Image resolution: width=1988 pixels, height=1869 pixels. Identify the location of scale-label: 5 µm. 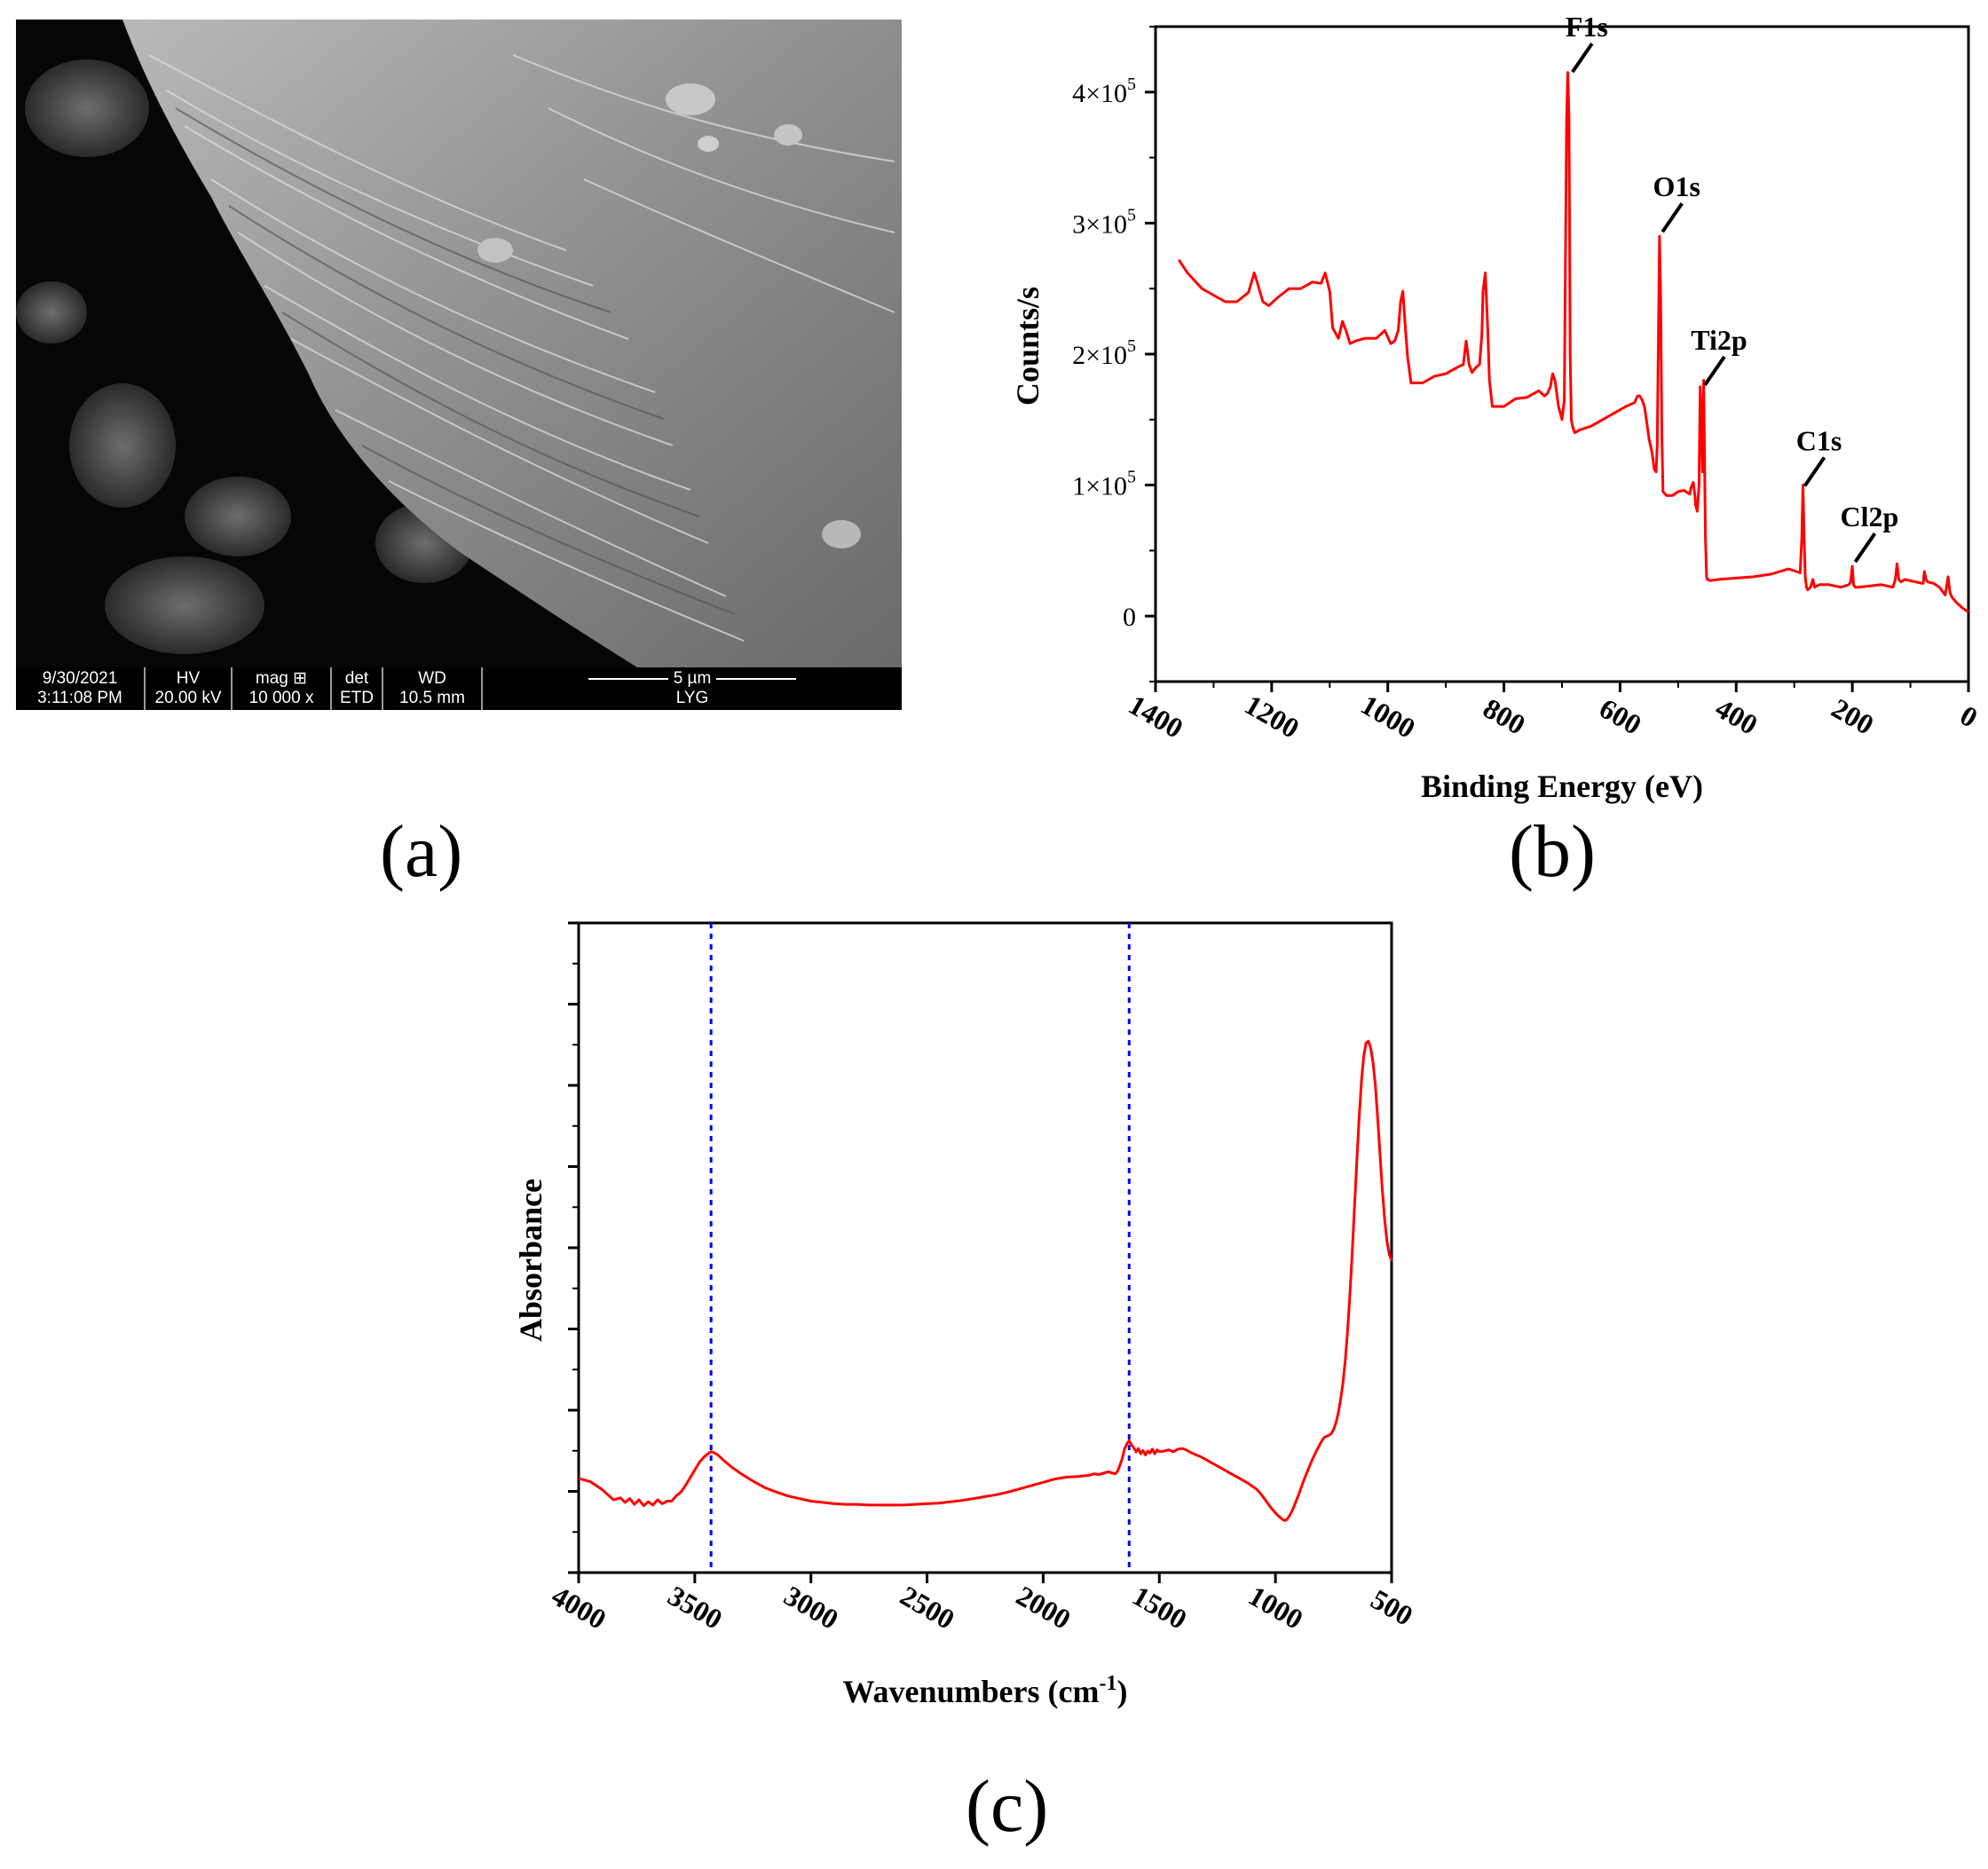
(692, 679).